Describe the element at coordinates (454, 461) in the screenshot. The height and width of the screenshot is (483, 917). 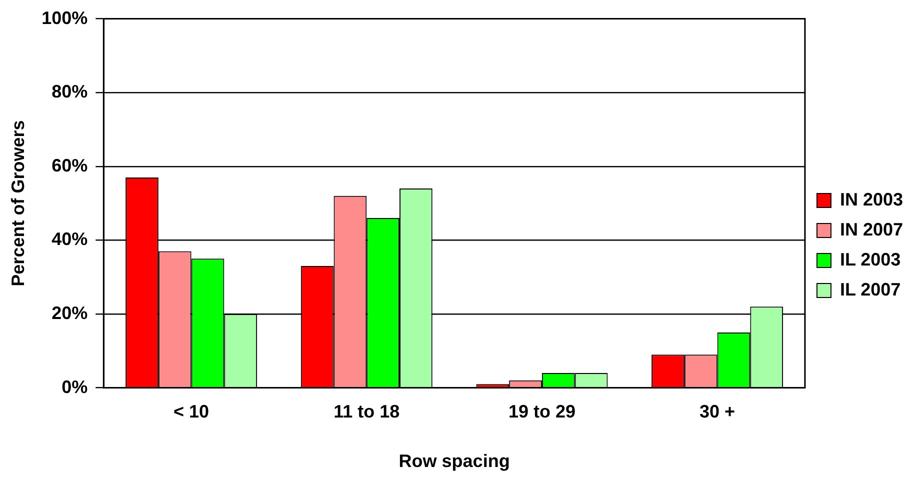
I see `x-axis-title: Row spacing` at that location.